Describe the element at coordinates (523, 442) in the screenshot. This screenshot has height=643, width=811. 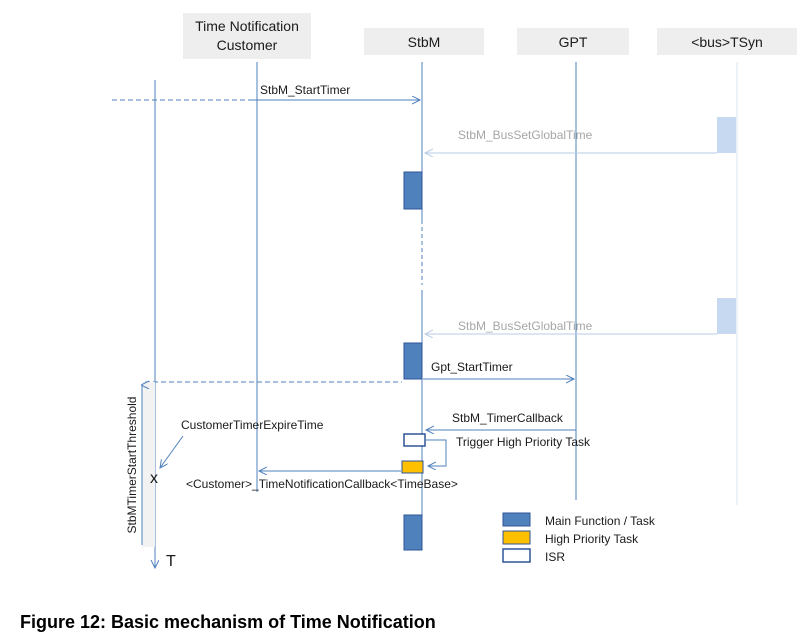
I see `trigger-high-priority-label: Trigger High Priority Task` at that location.